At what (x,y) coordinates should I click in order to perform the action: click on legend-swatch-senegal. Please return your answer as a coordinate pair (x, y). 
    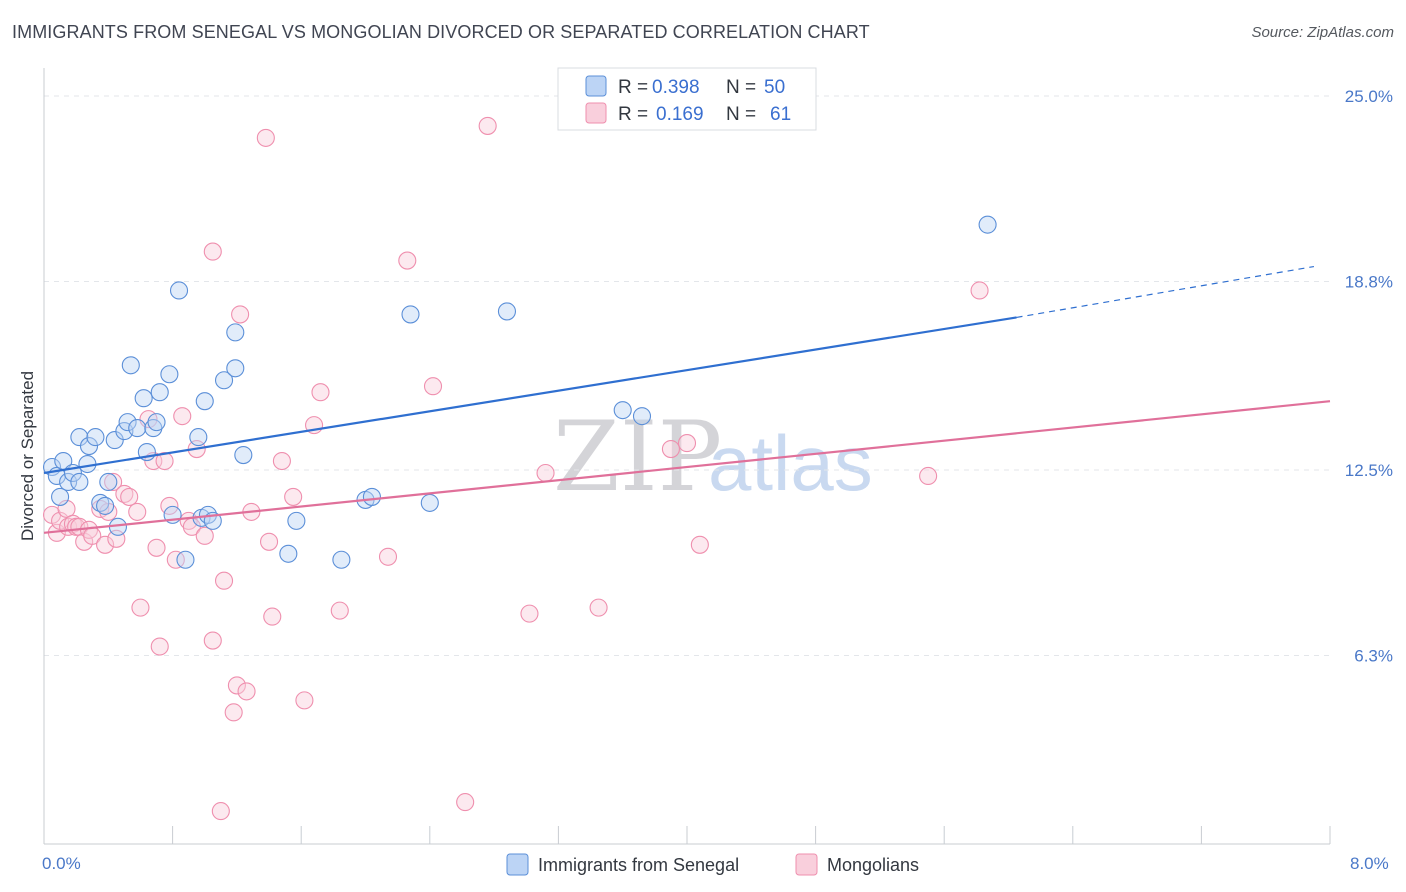
    Looking at the image, I should click on (596, 86).